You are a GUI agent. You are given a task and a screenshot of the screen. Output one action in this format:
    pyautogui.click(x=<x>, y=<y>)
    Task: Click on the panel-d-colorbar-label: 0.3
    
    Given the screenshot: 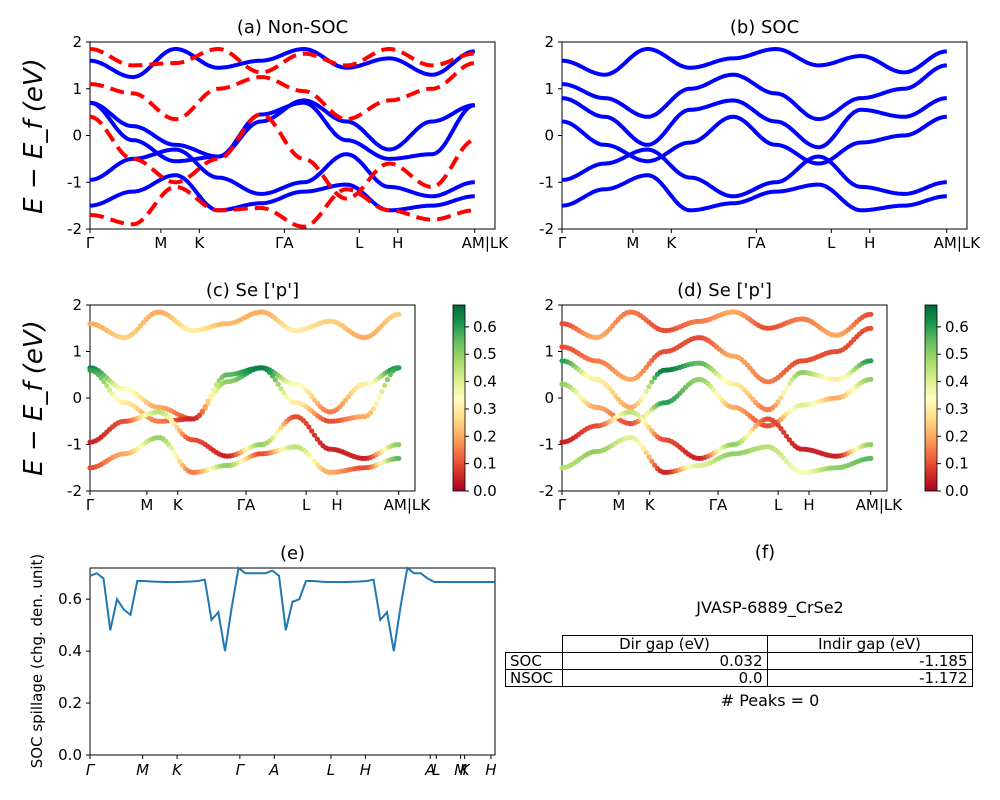 What is the action you would take?
    pyautogui.click(x=957, y=409)
    